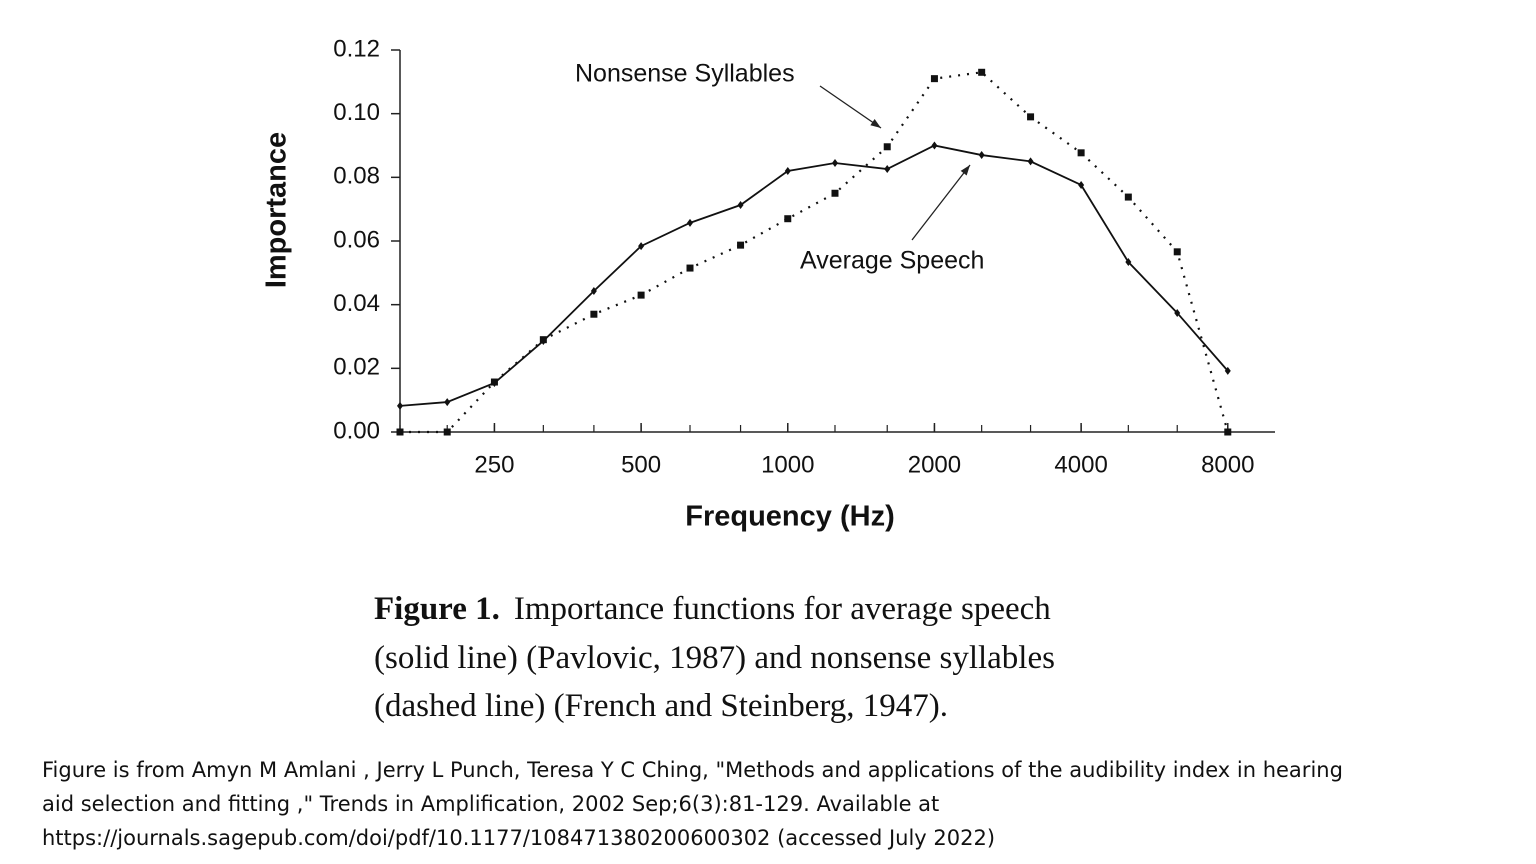 The width and height of the screenshot is (1536, 864). I want to click on x-tick-label: 500, so click(641, 464).